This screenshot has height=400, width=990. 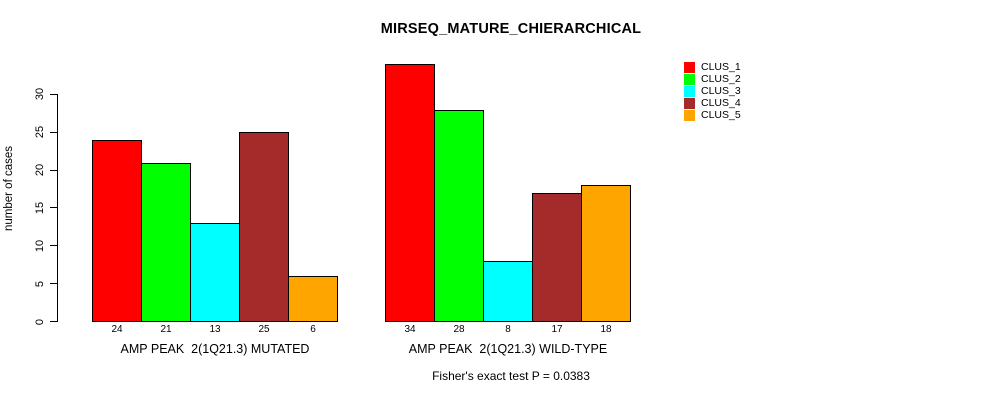 I want to click on bar-CLUS_4-group1, so click(x=264, y=227).